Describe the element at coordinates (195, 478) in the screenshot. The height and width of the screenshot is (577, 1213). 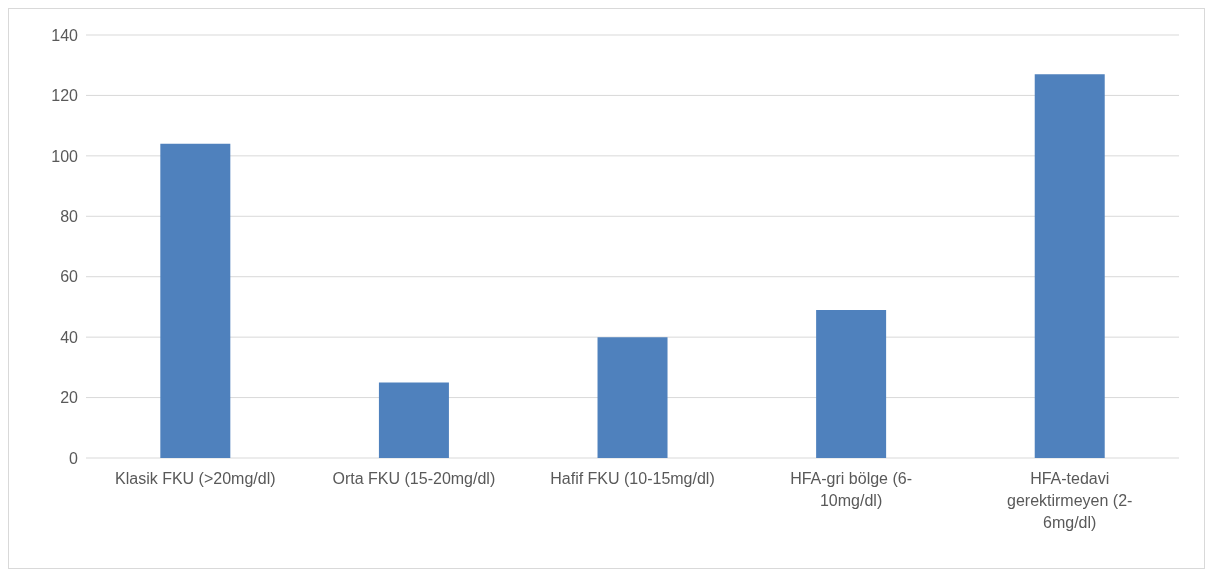
I see `x-tick-label: Klasik FKU (>20mg/dl)` at that location.